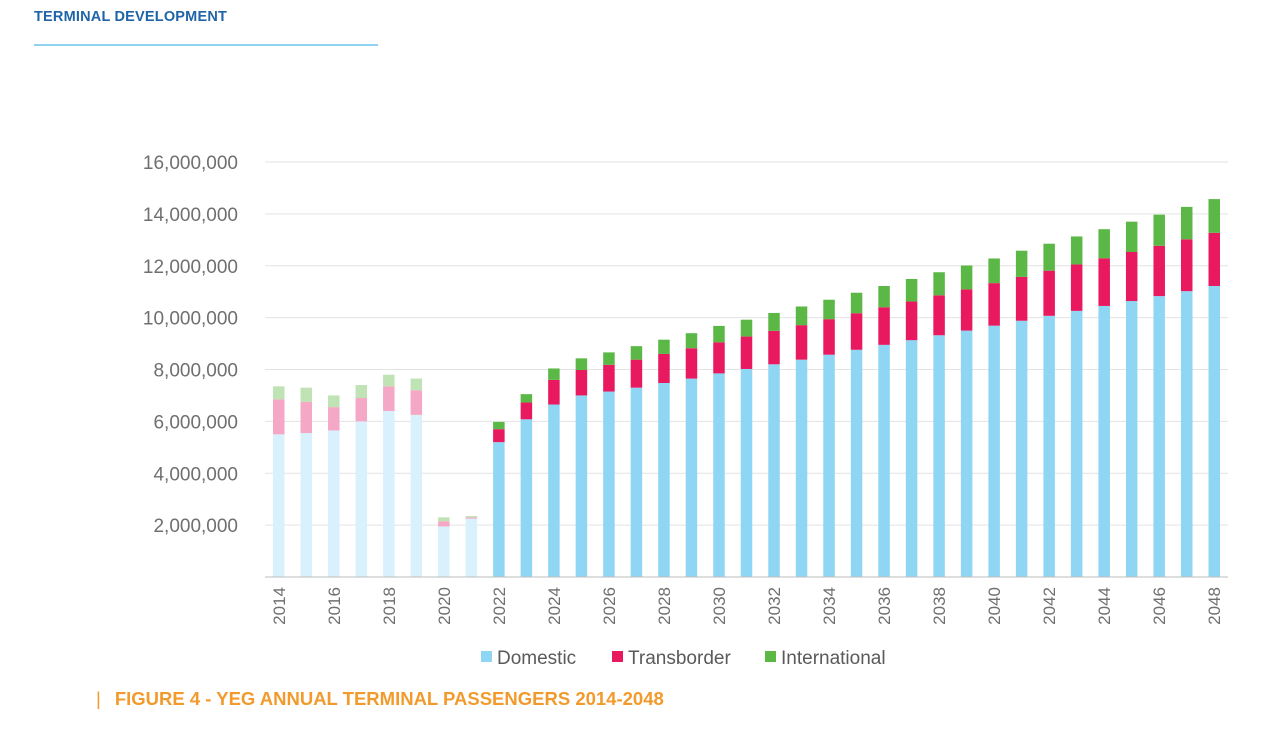 The width and height of the screenshot is (1280, 748). I want to click on bar-international-2035, so click(856, 303).